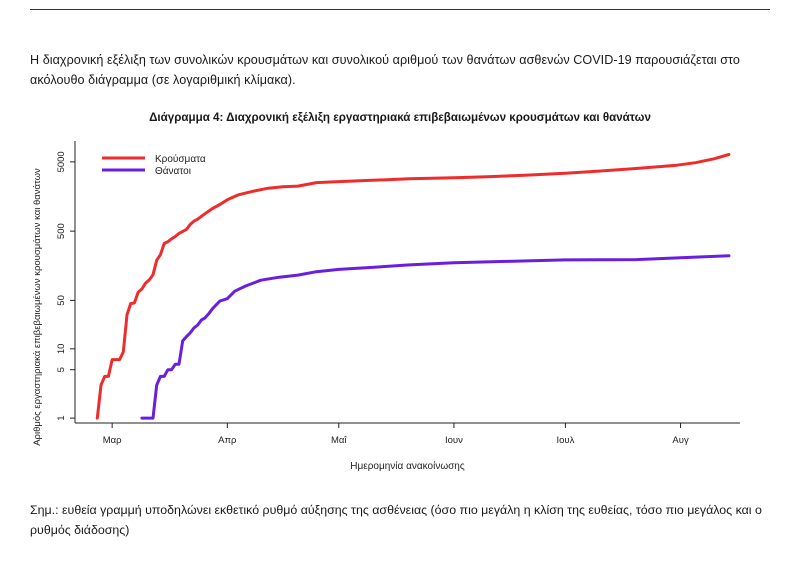  Describe the element at coordinates (227, 440) in the screenshot. I see `x-tick-label: Απρ` at that location.